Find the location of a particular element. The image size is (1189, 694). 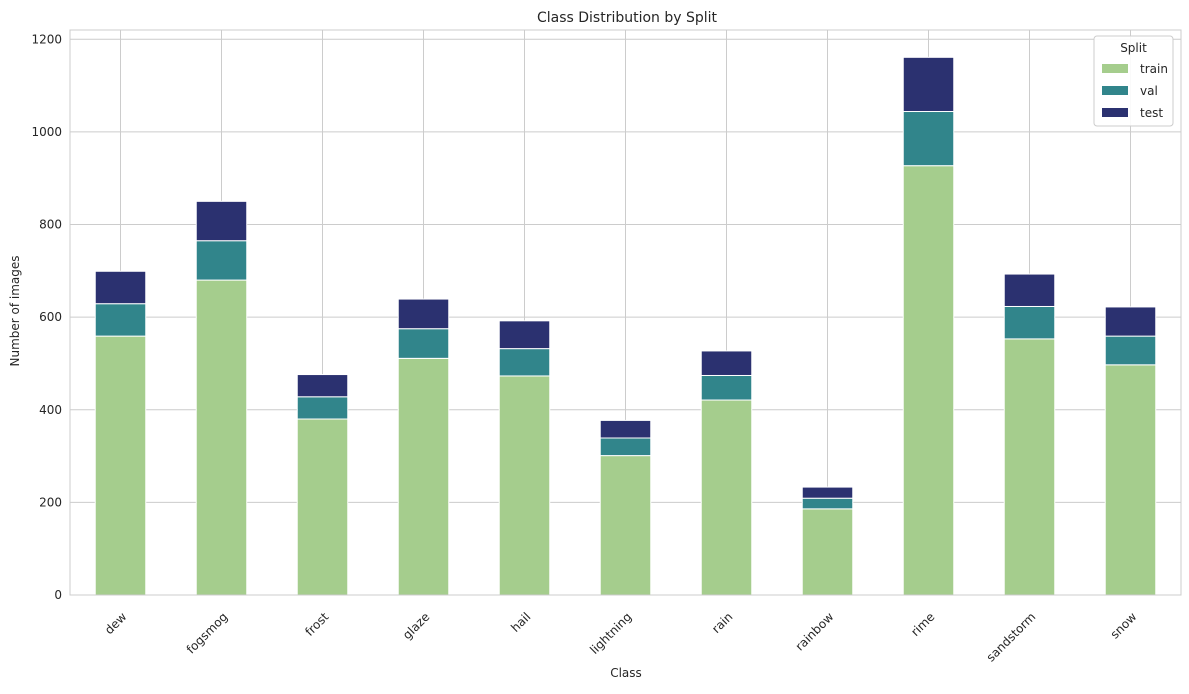

x-tick-label: lightning is located at coordinates (610, 633).